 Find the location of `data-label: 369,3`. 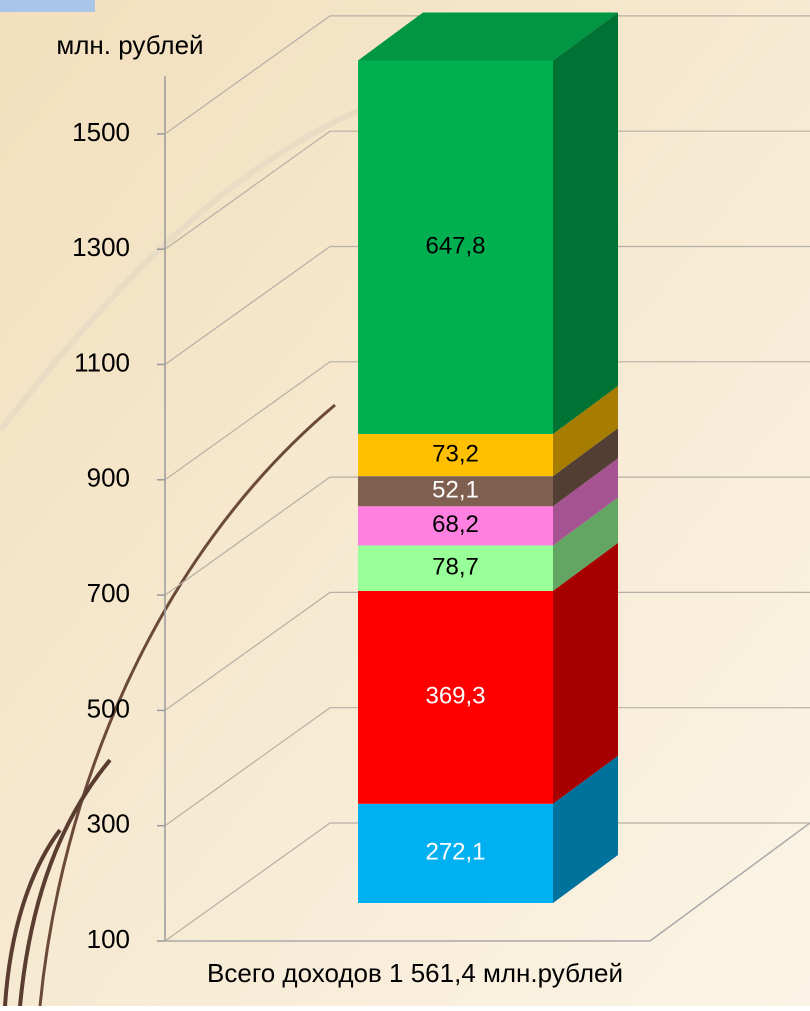

data-label: 369,3 is located at coordinates (455, 696).